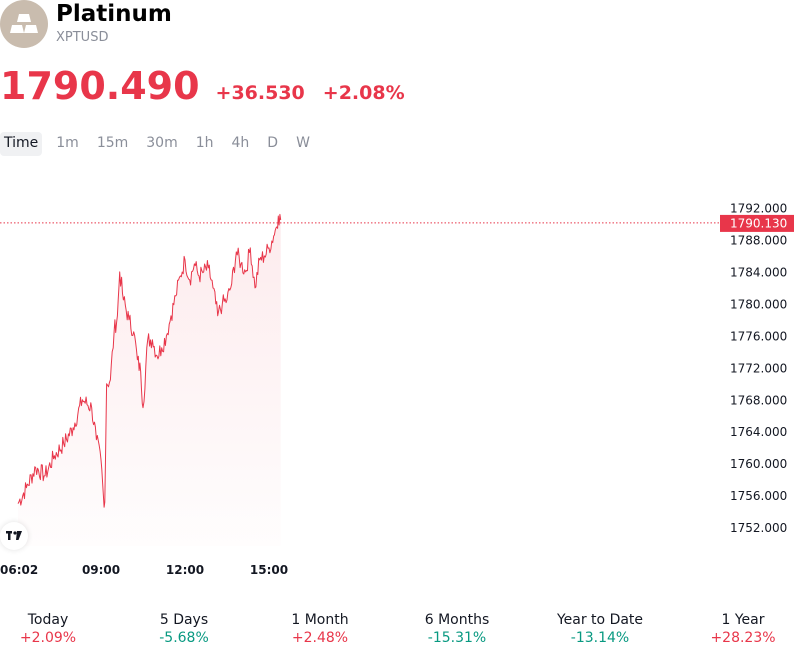  I want to click on interval-30m: 30m, so click(162, 143).